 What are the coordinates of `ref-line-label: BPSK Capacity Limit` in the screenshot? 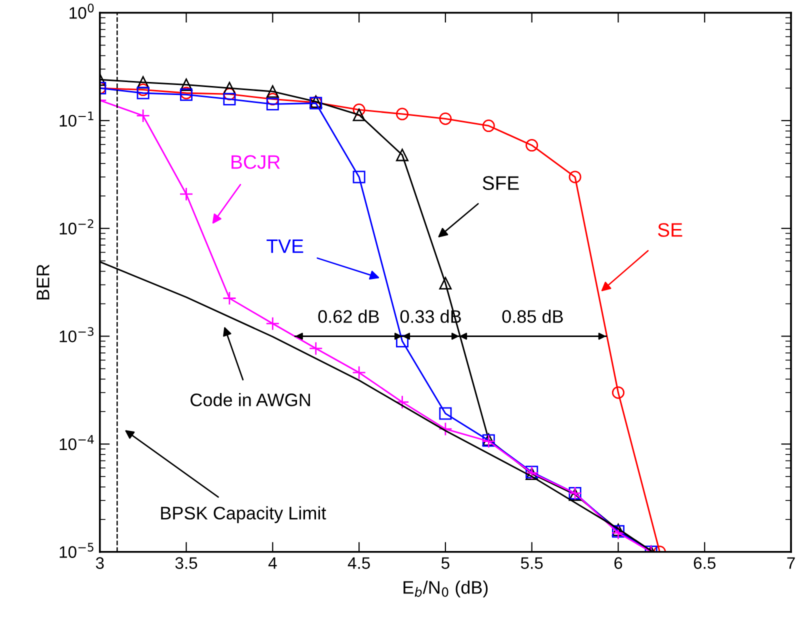 It's located at (243, 515).